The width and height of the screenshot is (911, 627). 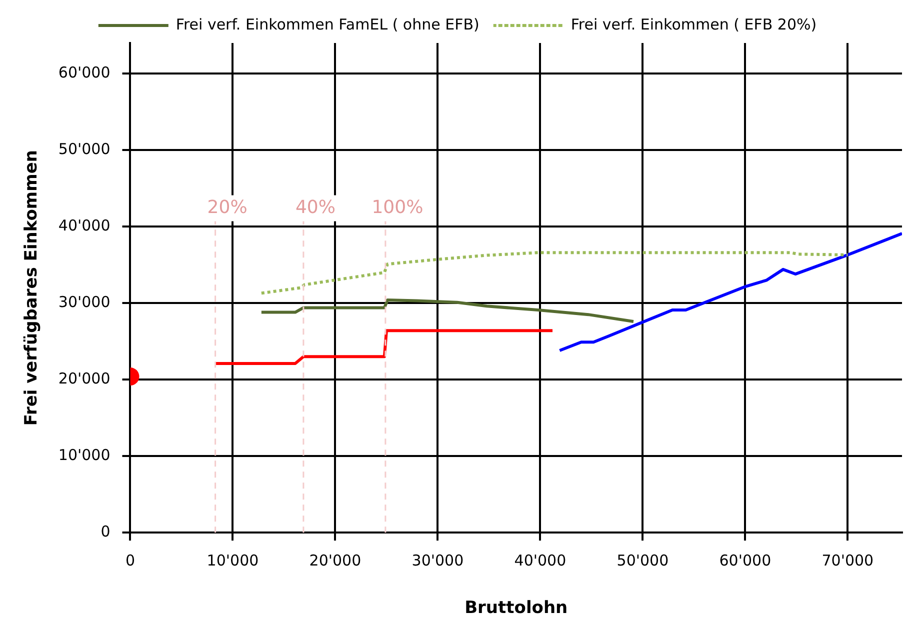 I want to click on legend-label: Frei verf. Einkommen FamEL ( ohne EFB), so click(x=328, y=24).